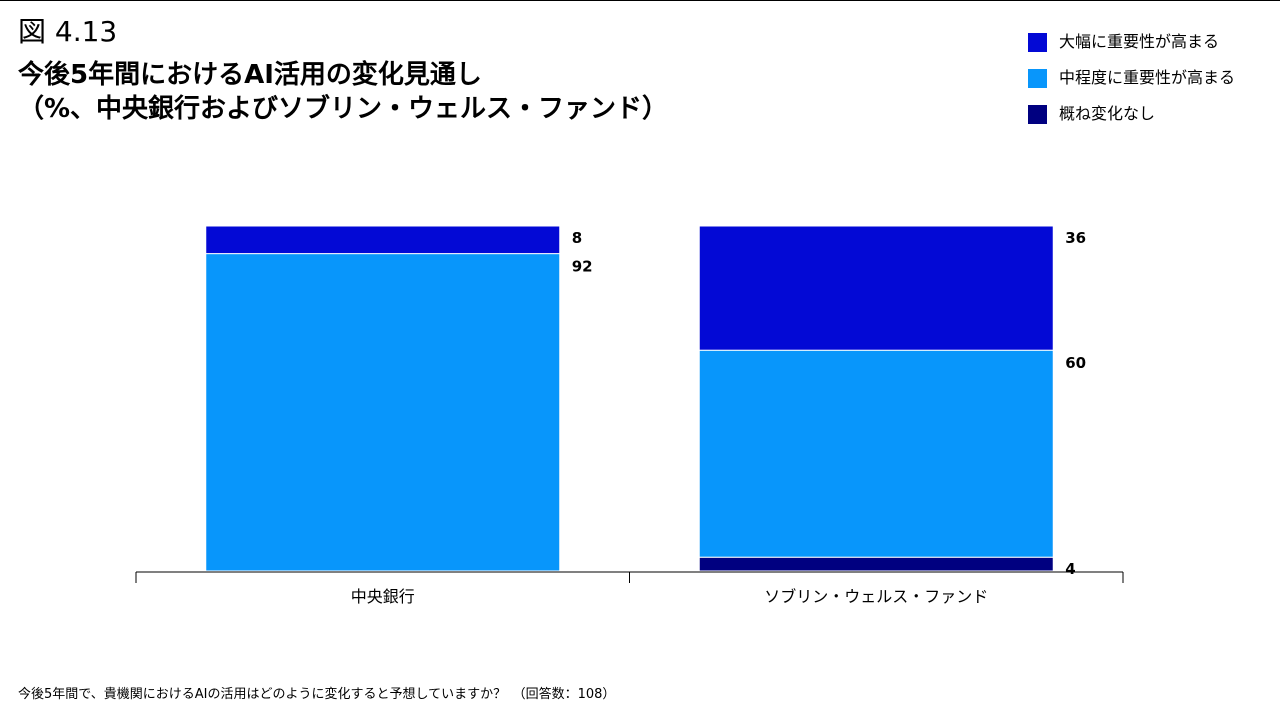 The height and width of the screenshot is (720, 1280). I want to click on chart-title-line-1: 今後5年間におけるAI活用の変化見通し, so click(250, 75).